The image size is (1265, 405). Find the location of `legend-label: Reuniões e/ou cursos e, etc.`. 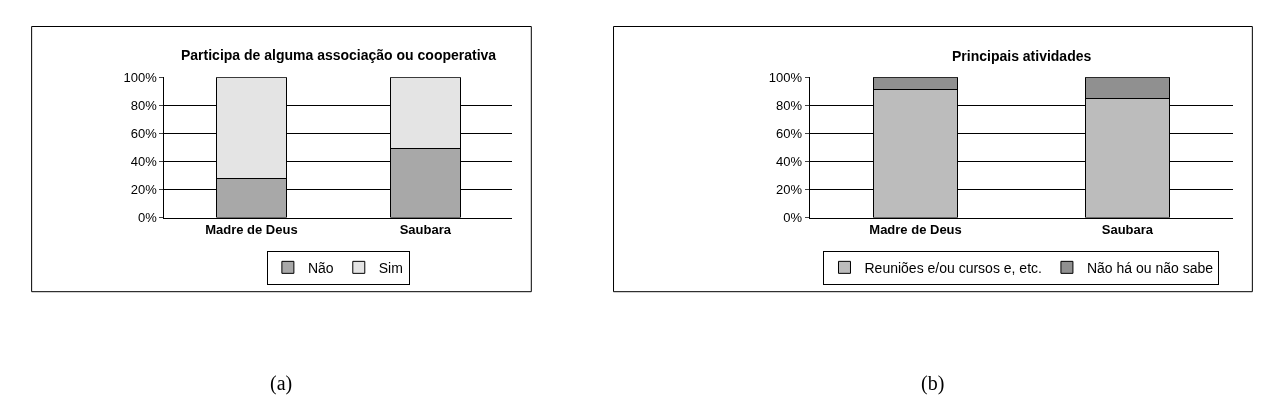

legend-label: Reuniões e/ou cursos e, etc. is located at coordinates (953, 267).